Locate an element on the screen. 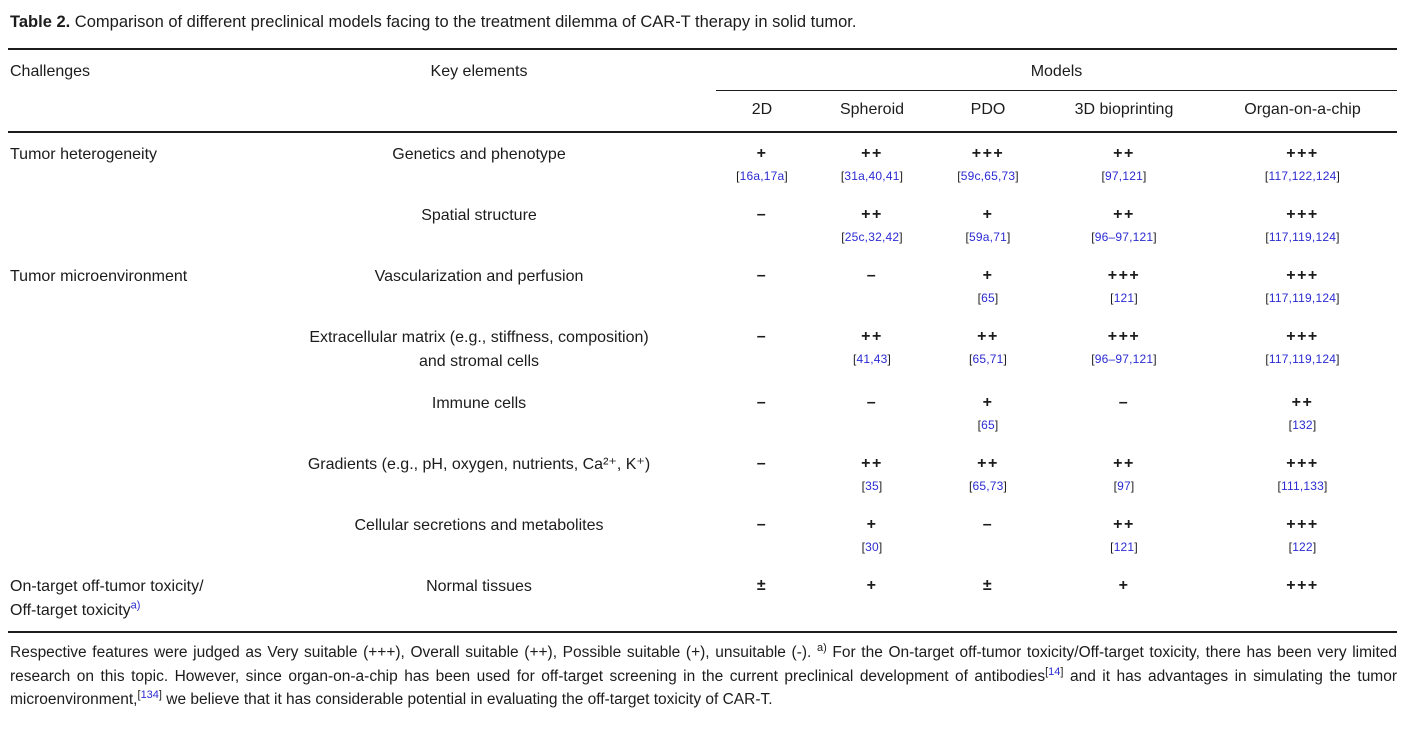  citation-refs: 16a,17a is located at coordinates (762, 176).